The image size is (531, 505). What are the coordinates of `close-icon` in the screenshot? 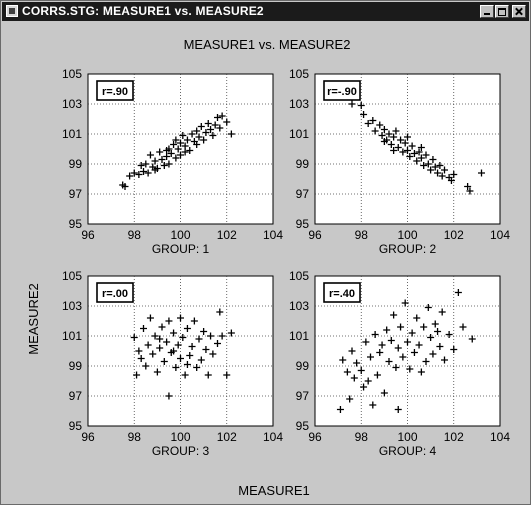 It's located at (519, 11).